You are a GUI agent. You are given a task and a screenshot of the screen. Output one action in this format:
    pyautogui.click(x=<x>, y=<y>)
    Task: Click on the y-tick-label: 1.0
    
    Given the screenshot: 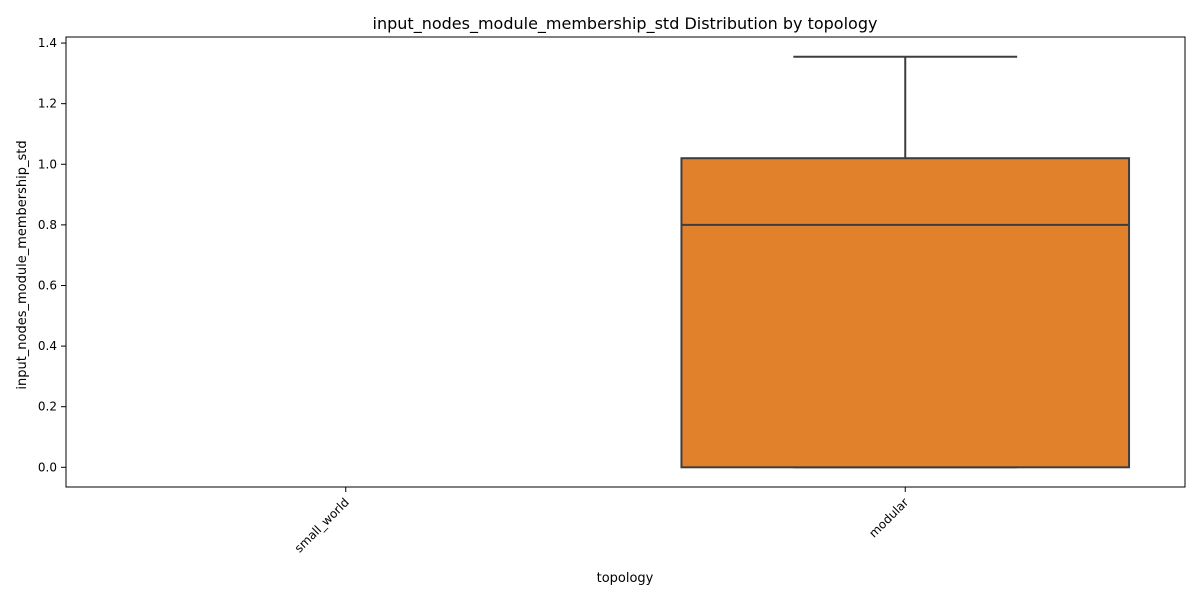 What is the action you would take?
    pyautogui.click(x=47, y=164)
    